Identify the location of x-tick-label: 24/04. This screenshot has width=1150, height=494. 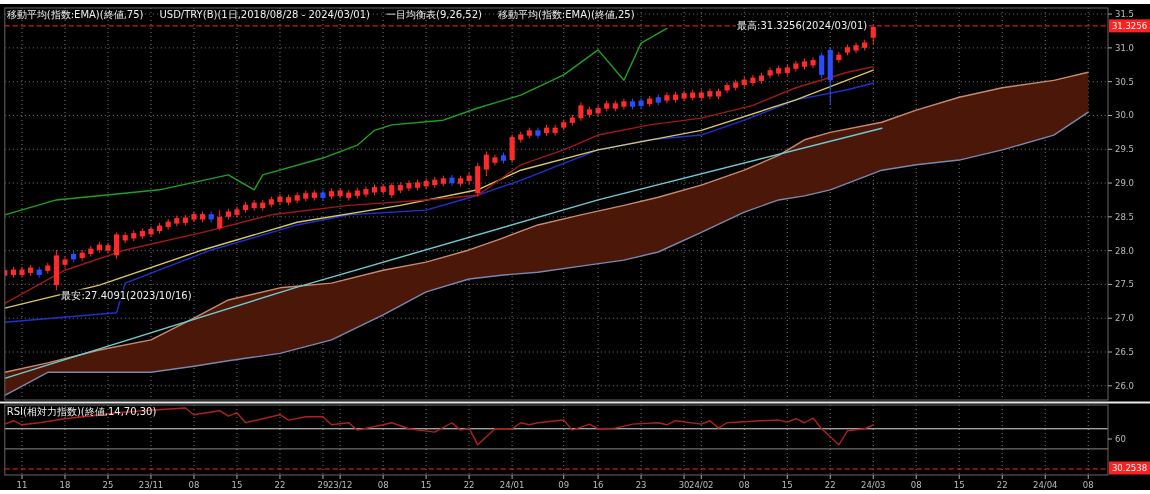
(1045, 485).